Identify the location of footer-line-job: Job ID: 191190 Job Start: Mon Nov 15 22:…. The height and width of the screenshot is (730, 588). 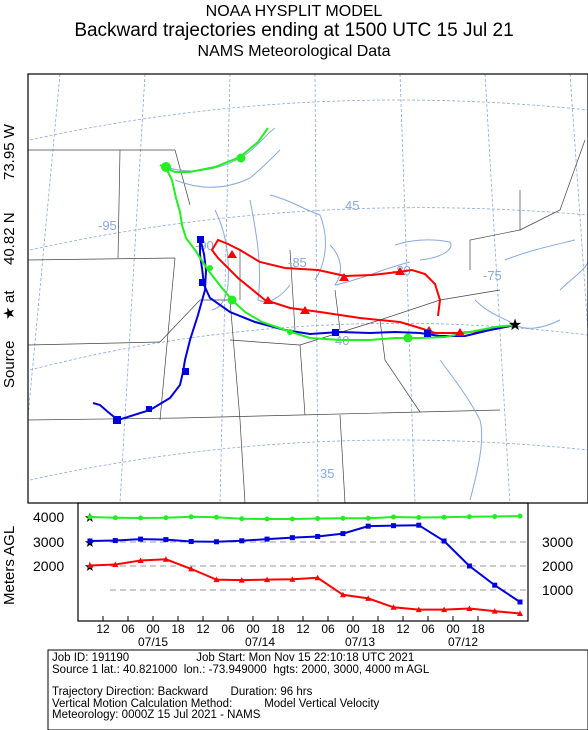
(233, 658).